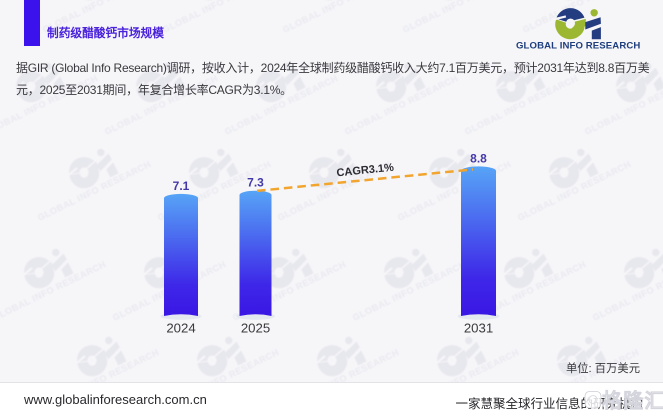  I want to click on svg-text: 2025, so click(255, 328).